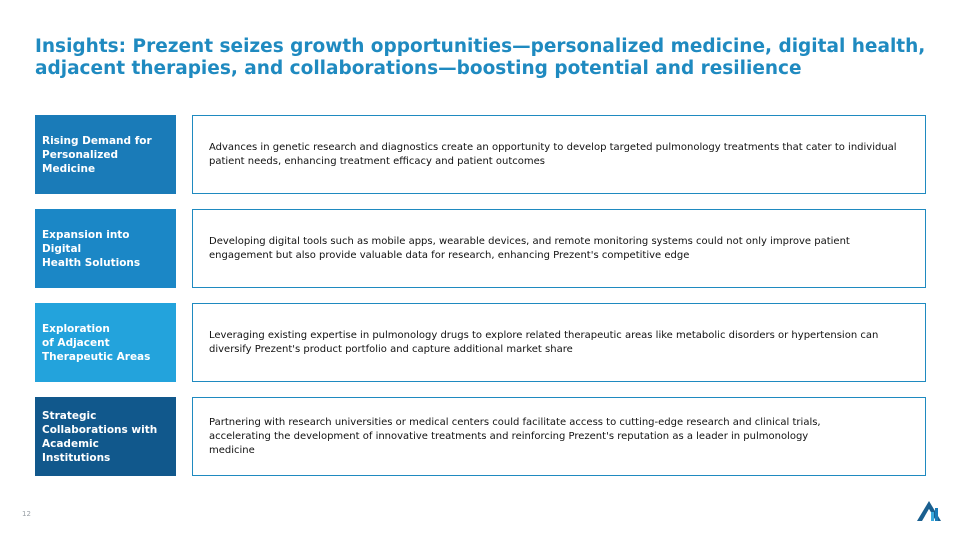  I want to click on insight-label: Rising Demand for Personalized Medicine, so click(105, 154).